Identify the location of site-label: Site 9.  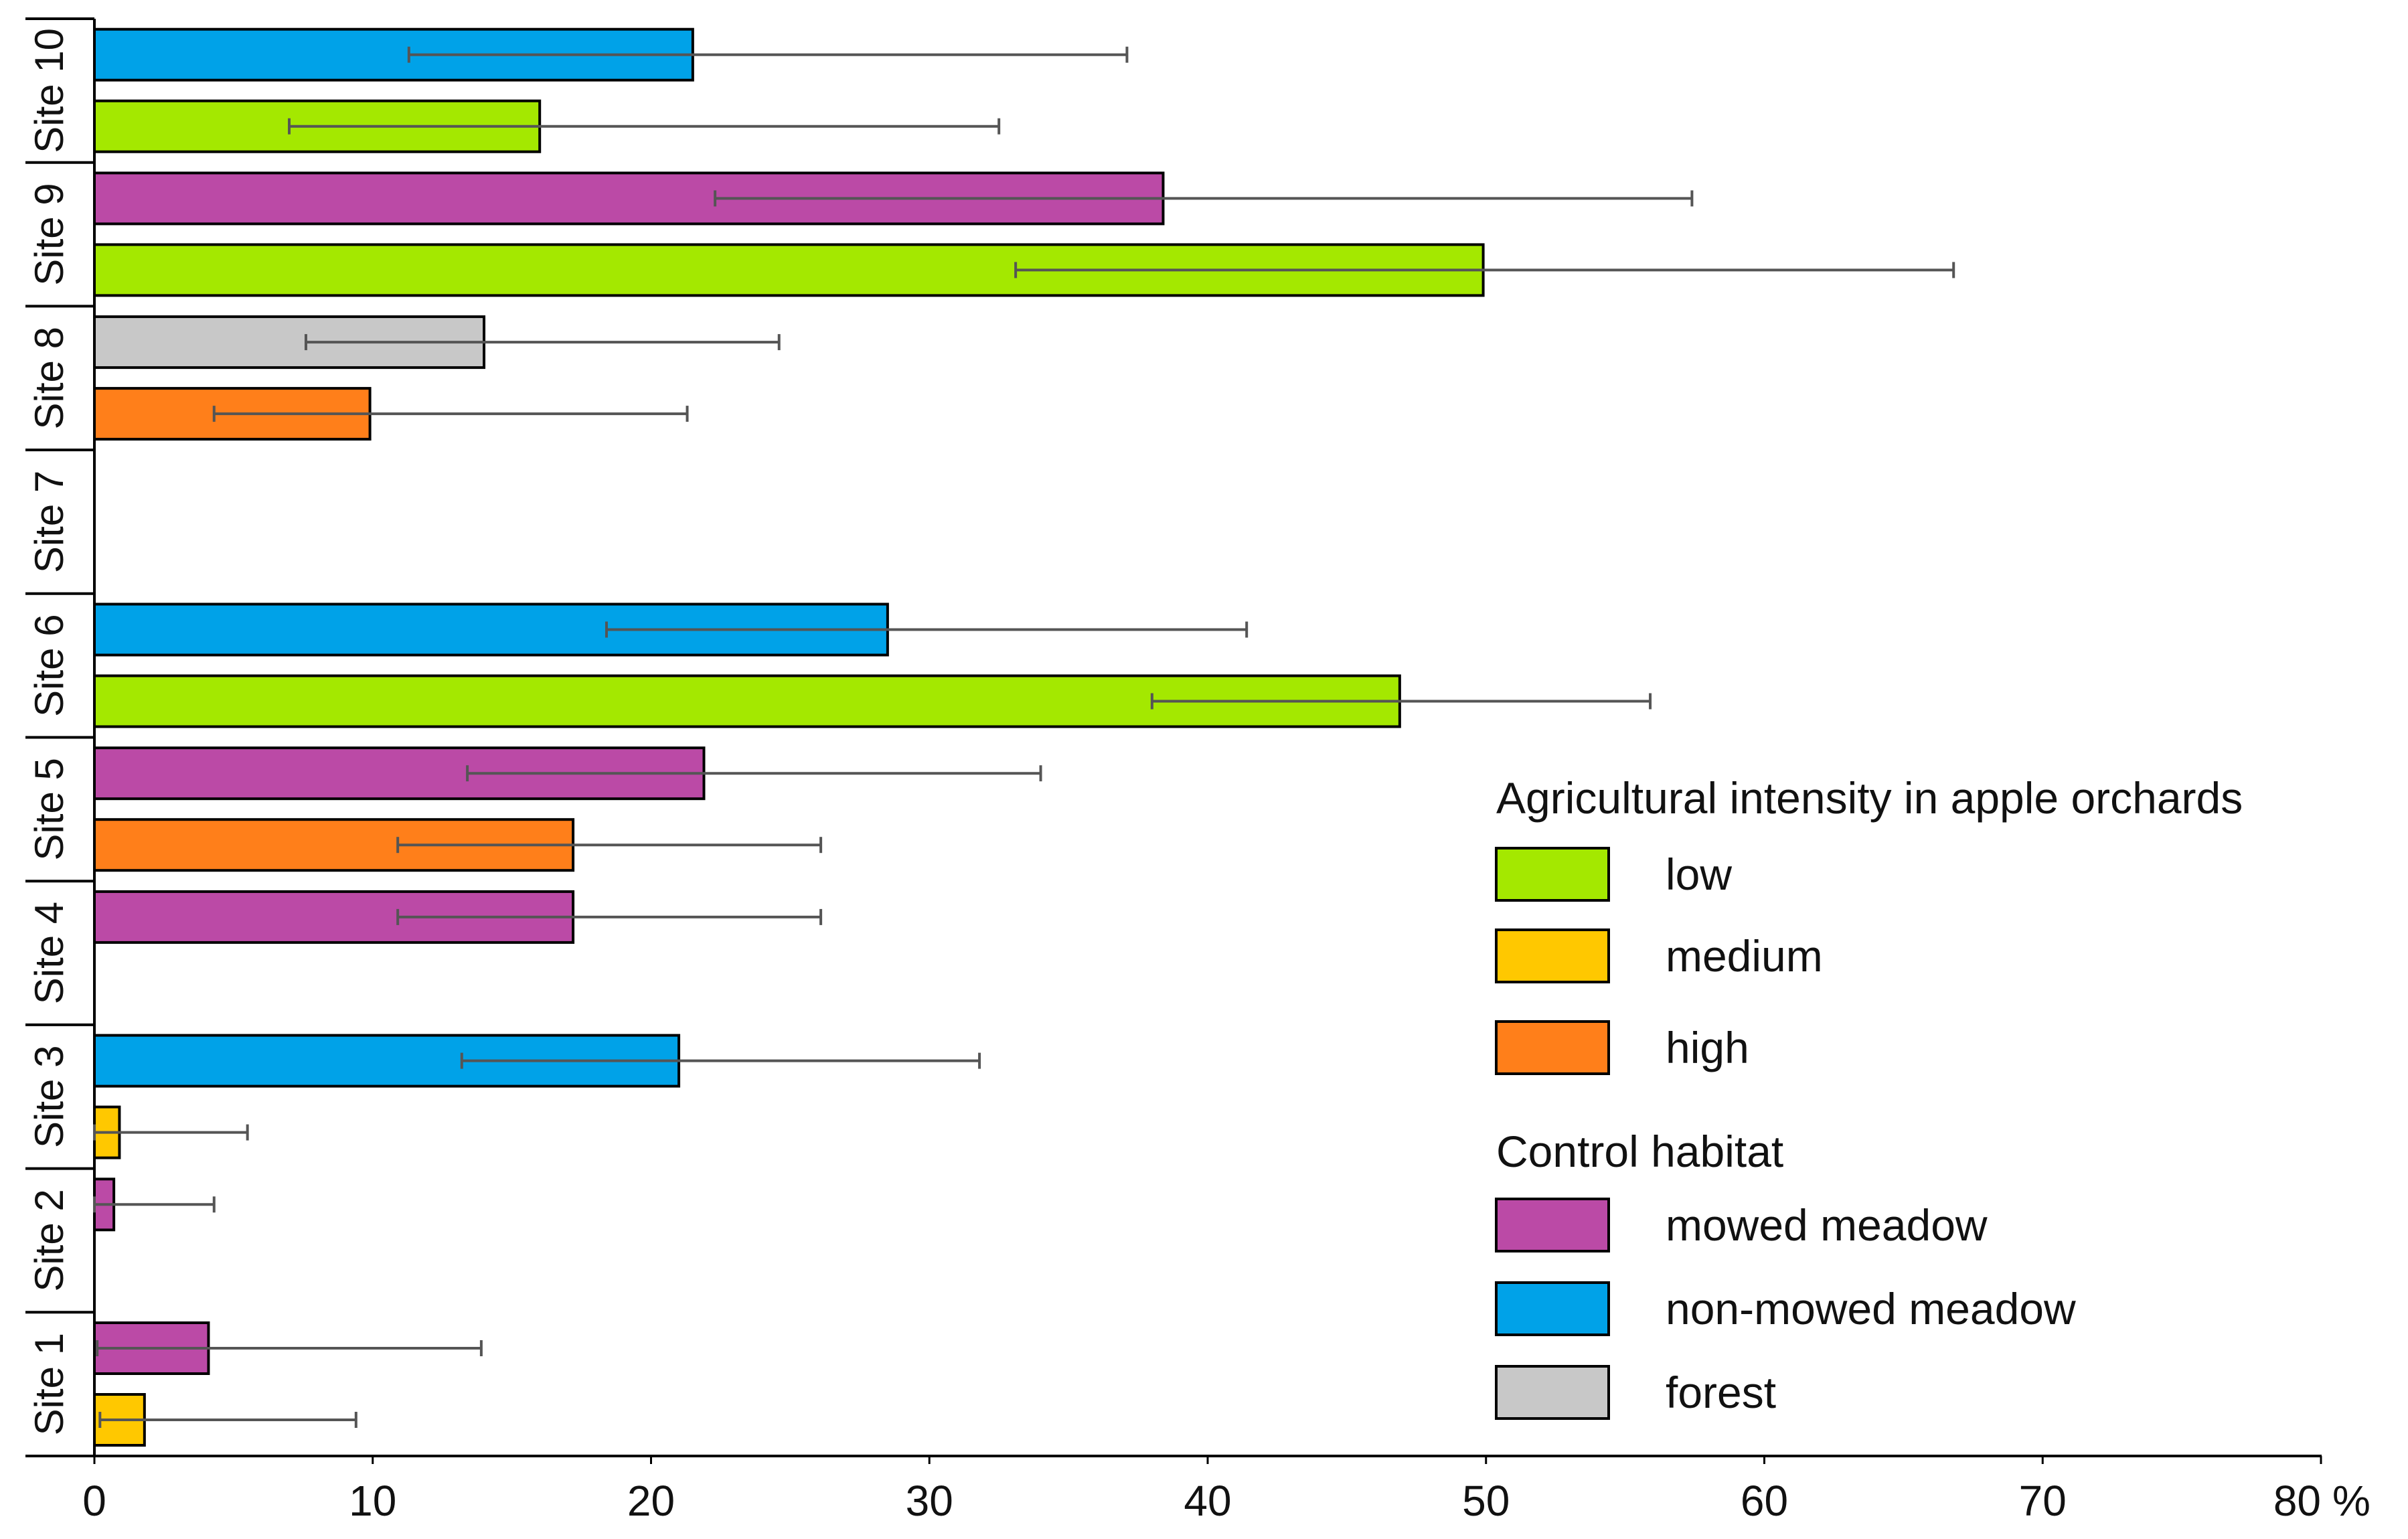
(49, 234).